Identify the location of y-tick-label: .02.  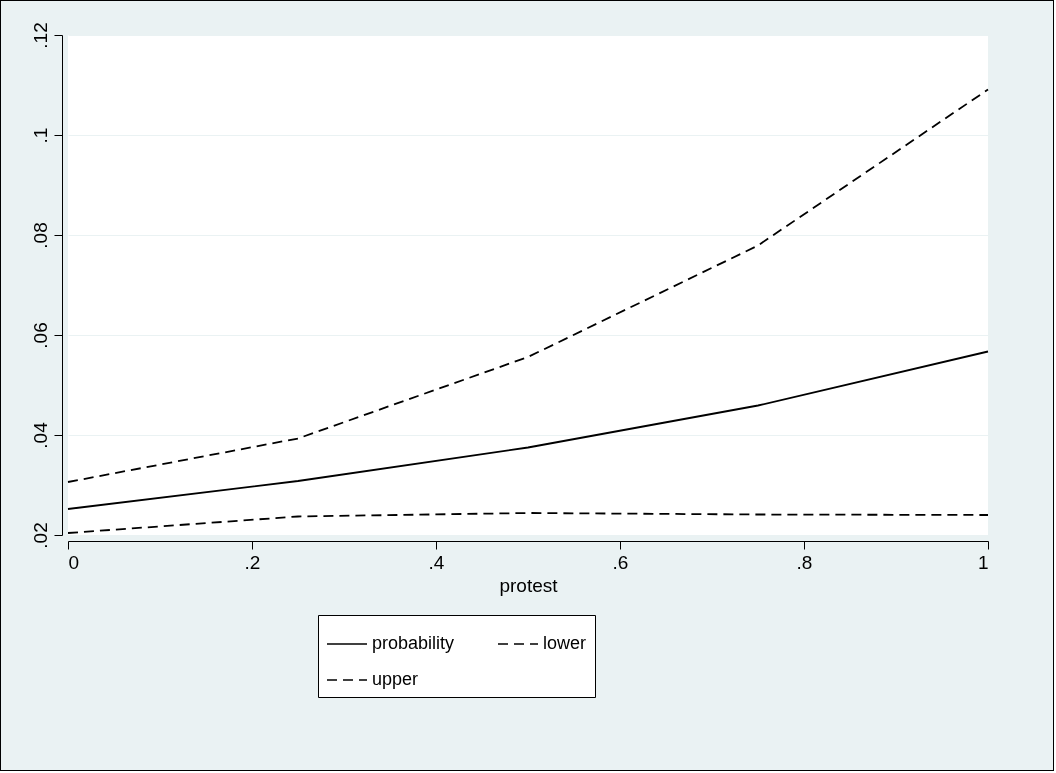
(40, 535).